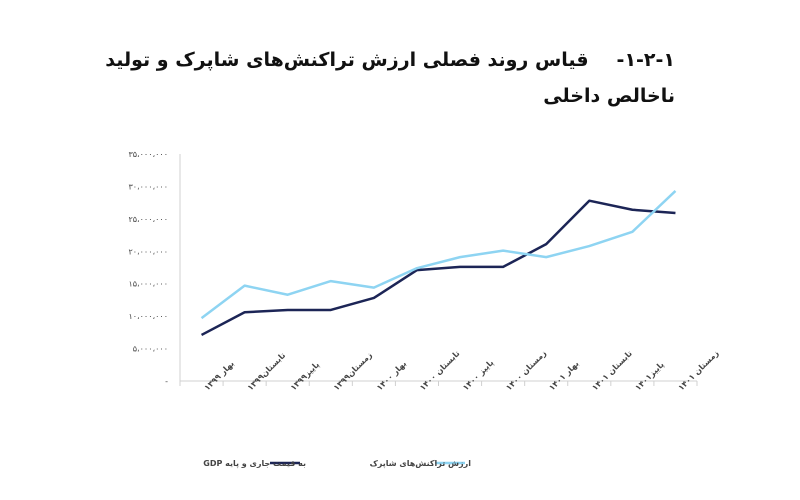 The height and width of the screenshot is (500, 800). I want to click on y-tick-label: ۵،۰۰۰،۰۰۰, so click(150, 349).